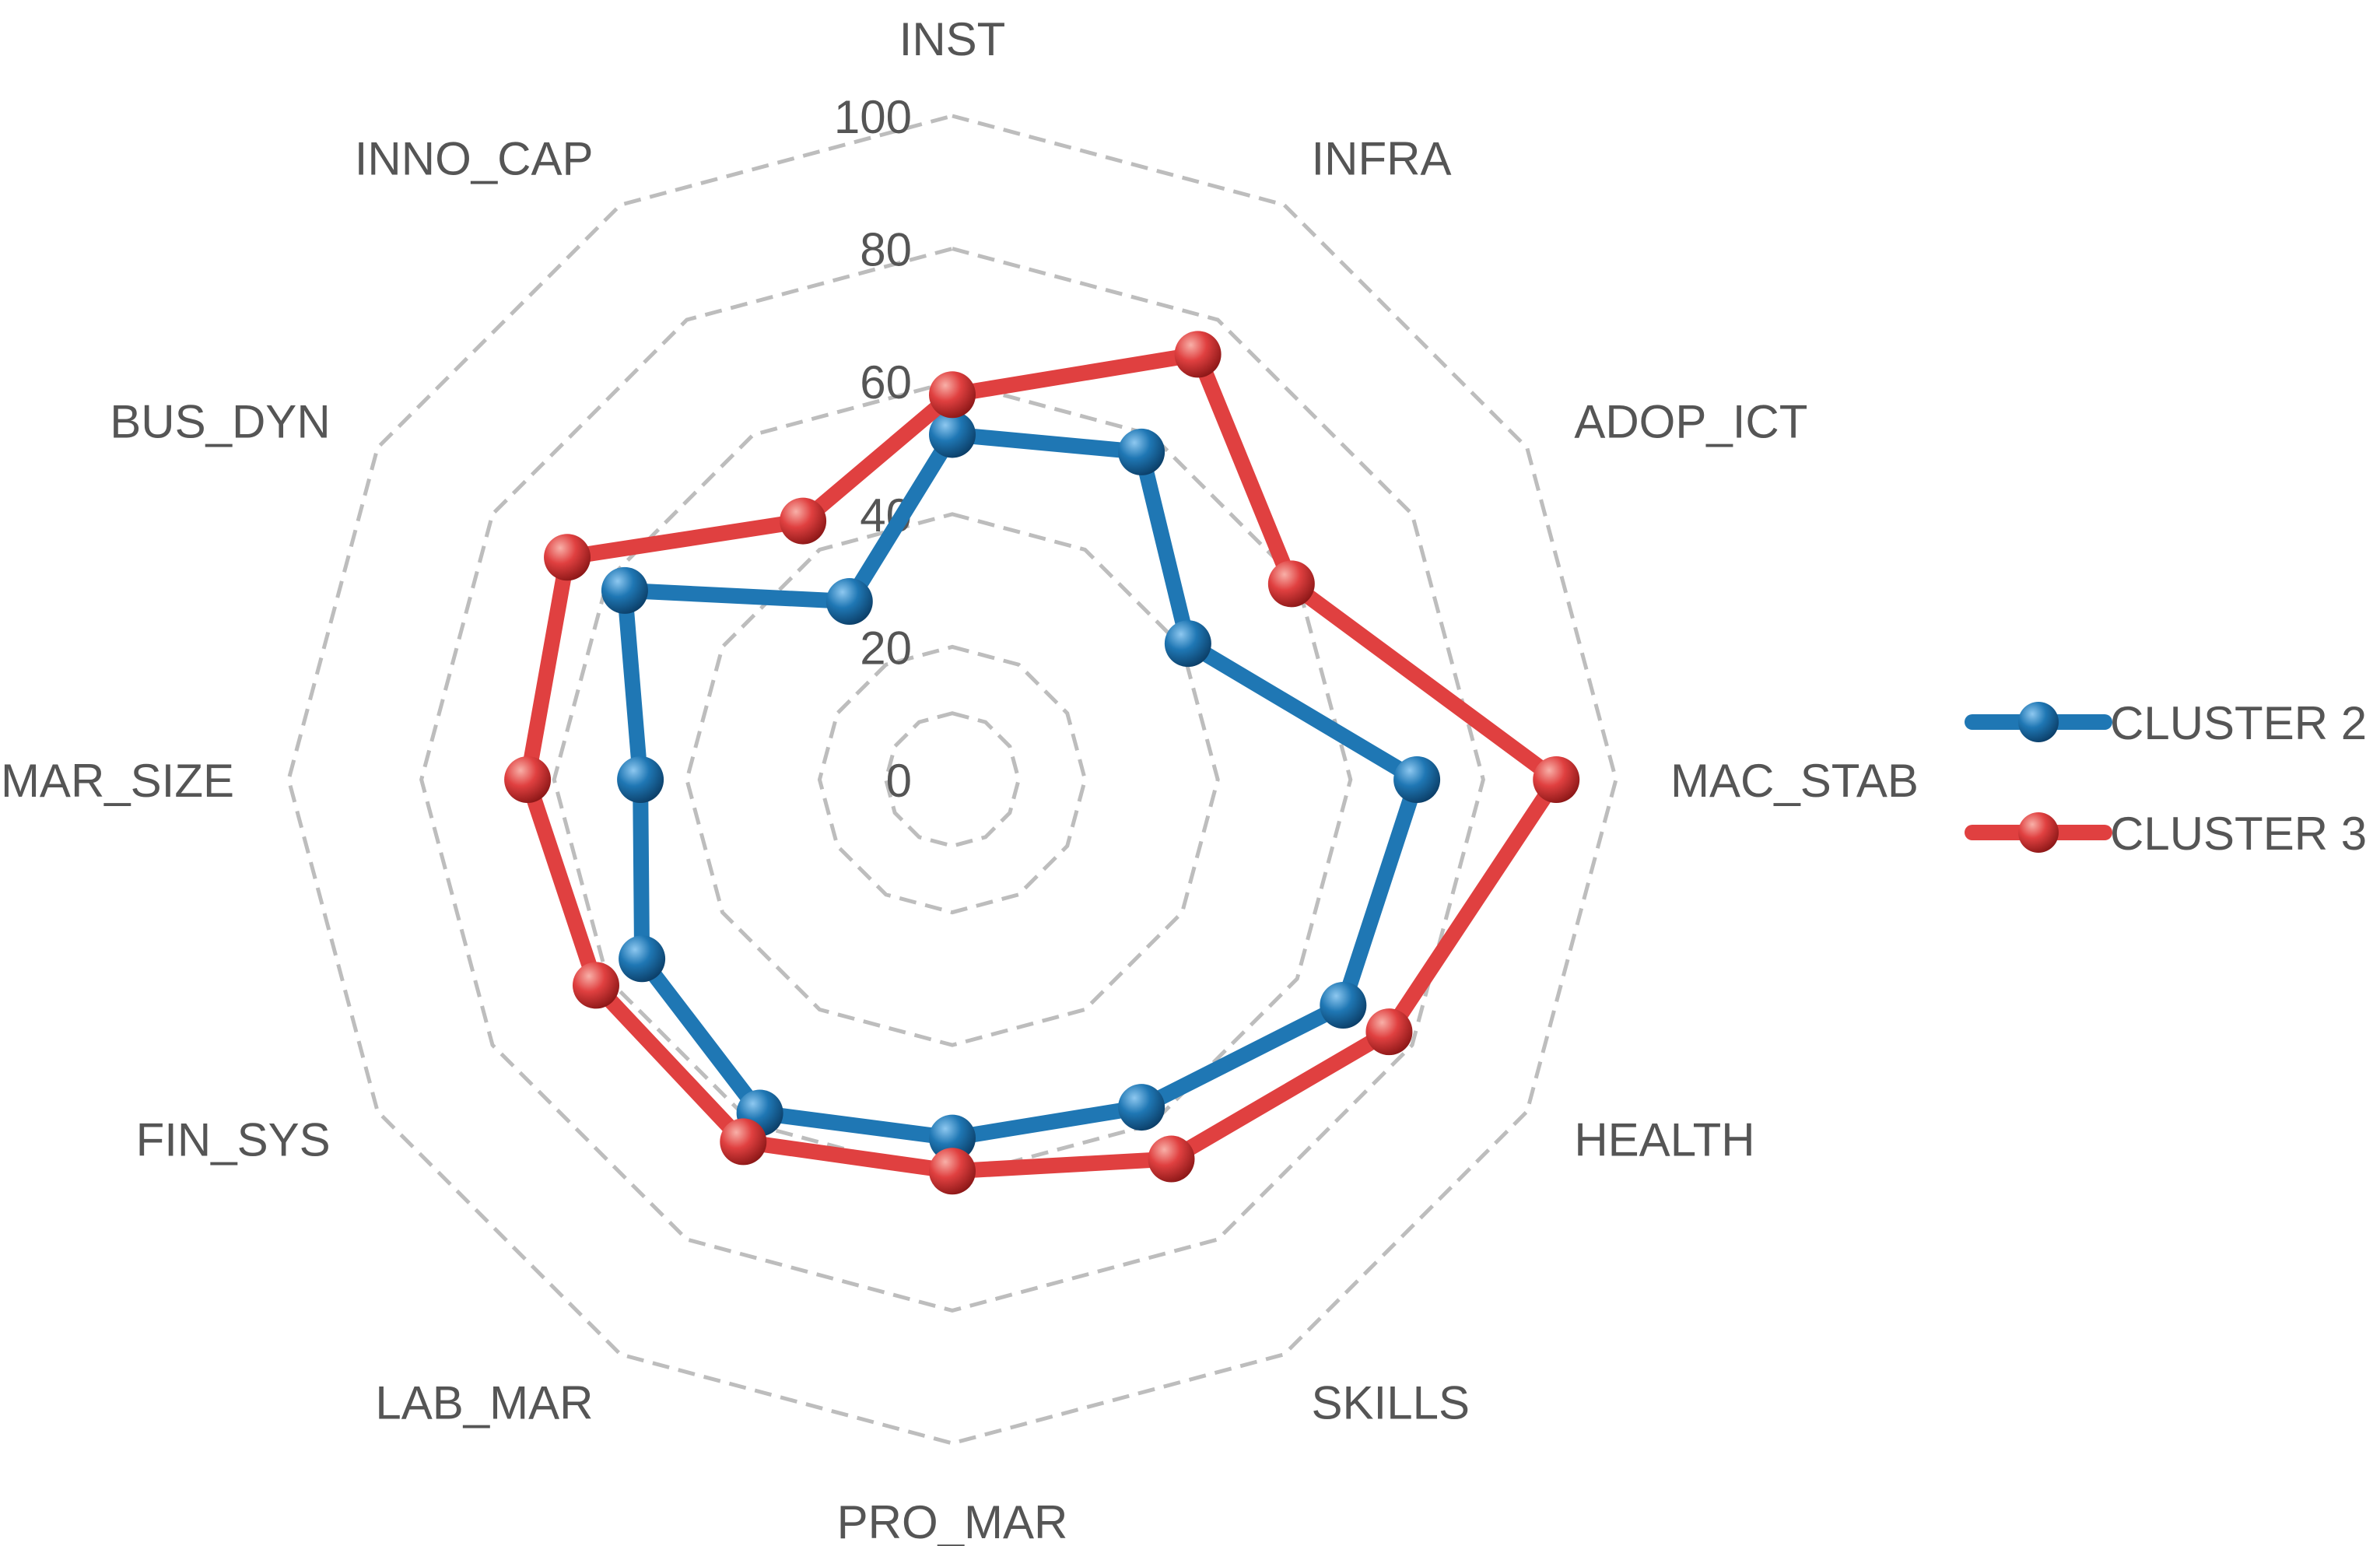  Describe the element at coordinates (953, 1521) in the screenshot. I see `category-label-pro-mar: PRO_MAR` at that location.